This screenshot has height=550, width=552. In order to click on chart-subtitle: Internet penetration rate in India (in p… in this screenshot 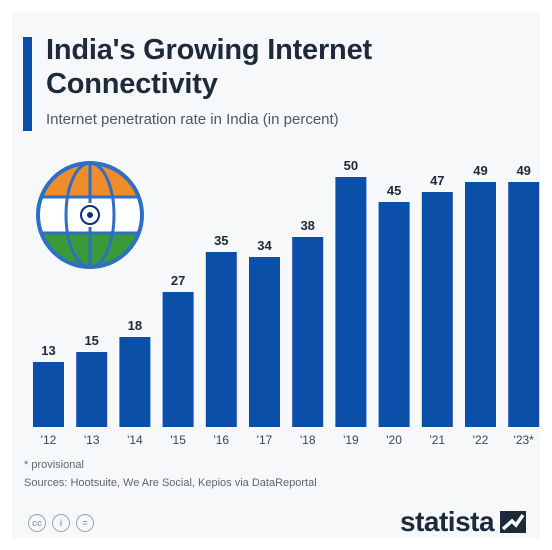, I will do `click(192, 119)`.